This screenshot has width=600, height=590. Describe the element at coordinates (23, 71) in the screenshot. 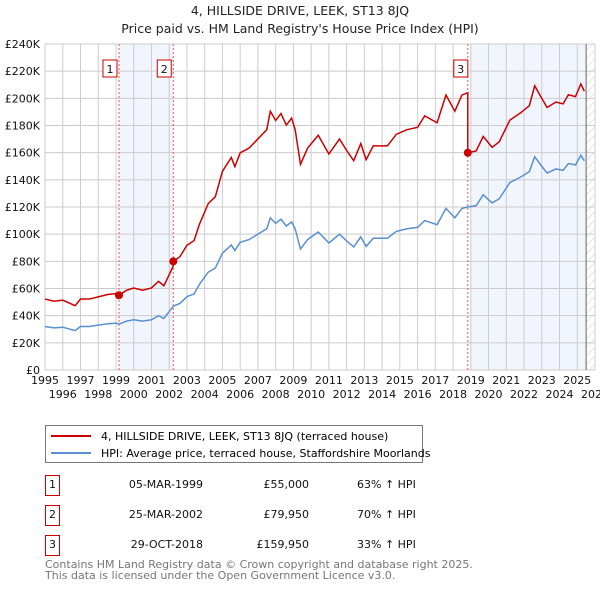

I see `y-tick-label: £220K` at that location.